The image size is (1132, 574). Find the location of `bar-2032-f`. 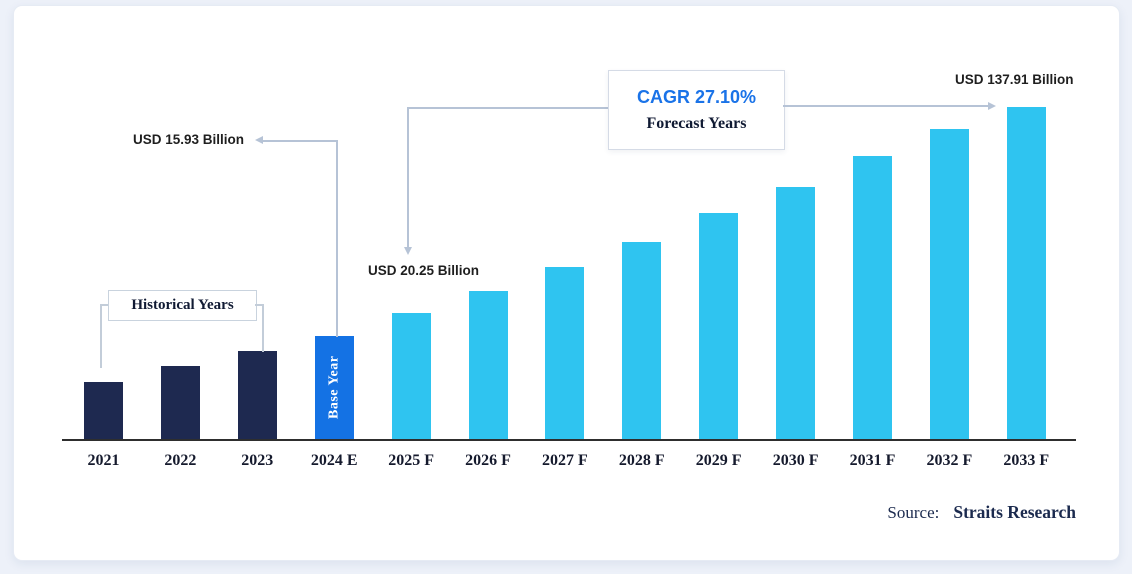

bar-2032-f is located at coordinates (949, 284).